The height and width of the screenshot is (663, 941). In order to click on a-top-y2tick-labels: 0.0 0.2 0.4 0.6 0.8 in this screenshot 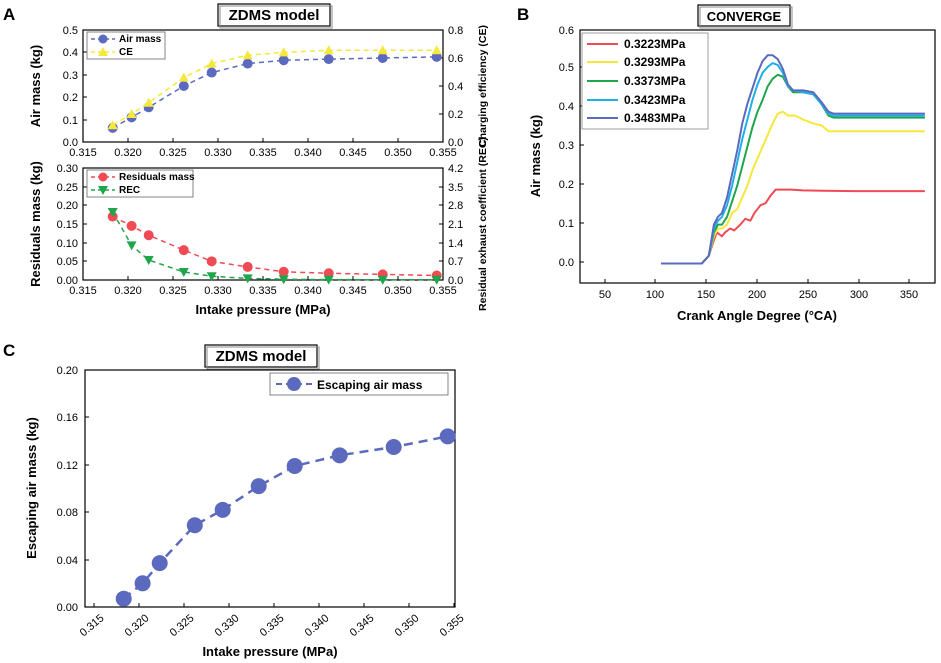, I will do `click(455, 87)`.